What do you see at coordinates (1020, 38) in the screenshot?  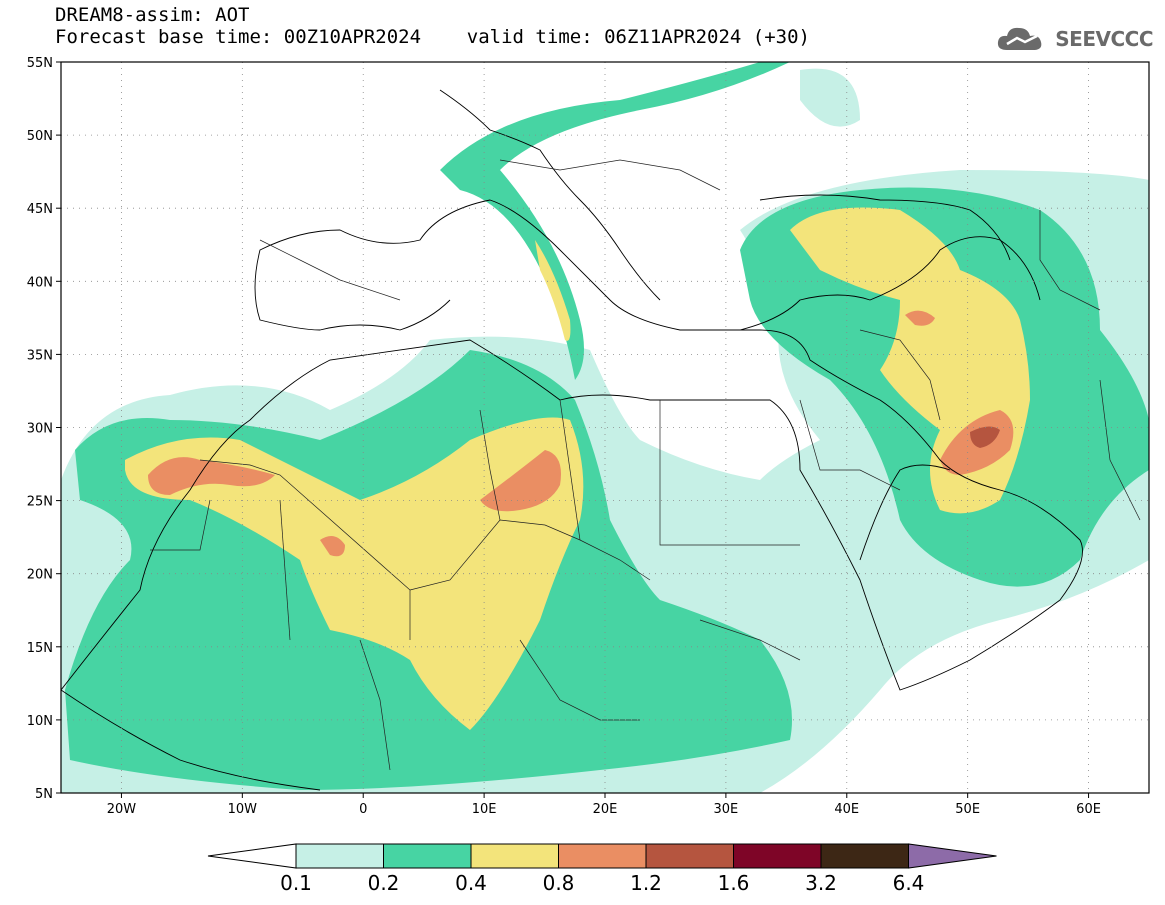 I see `cloud-icon` at bounding box center [1020, 38].